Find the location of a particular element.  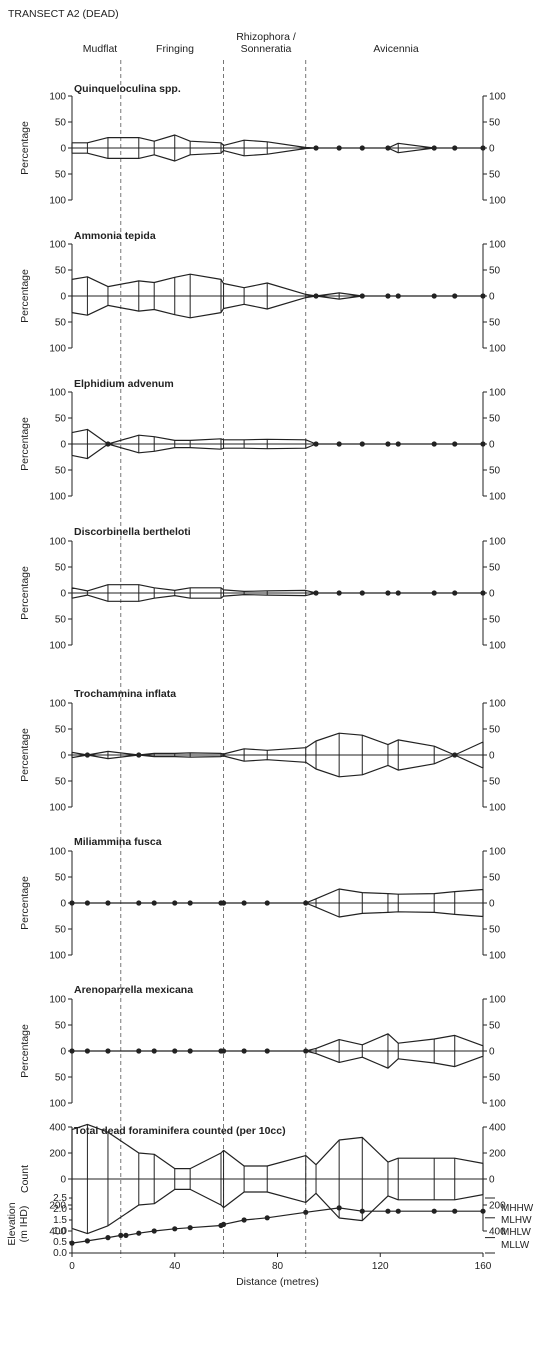

zone-label-fringing: Fringing is located at coordinates (175, 49).